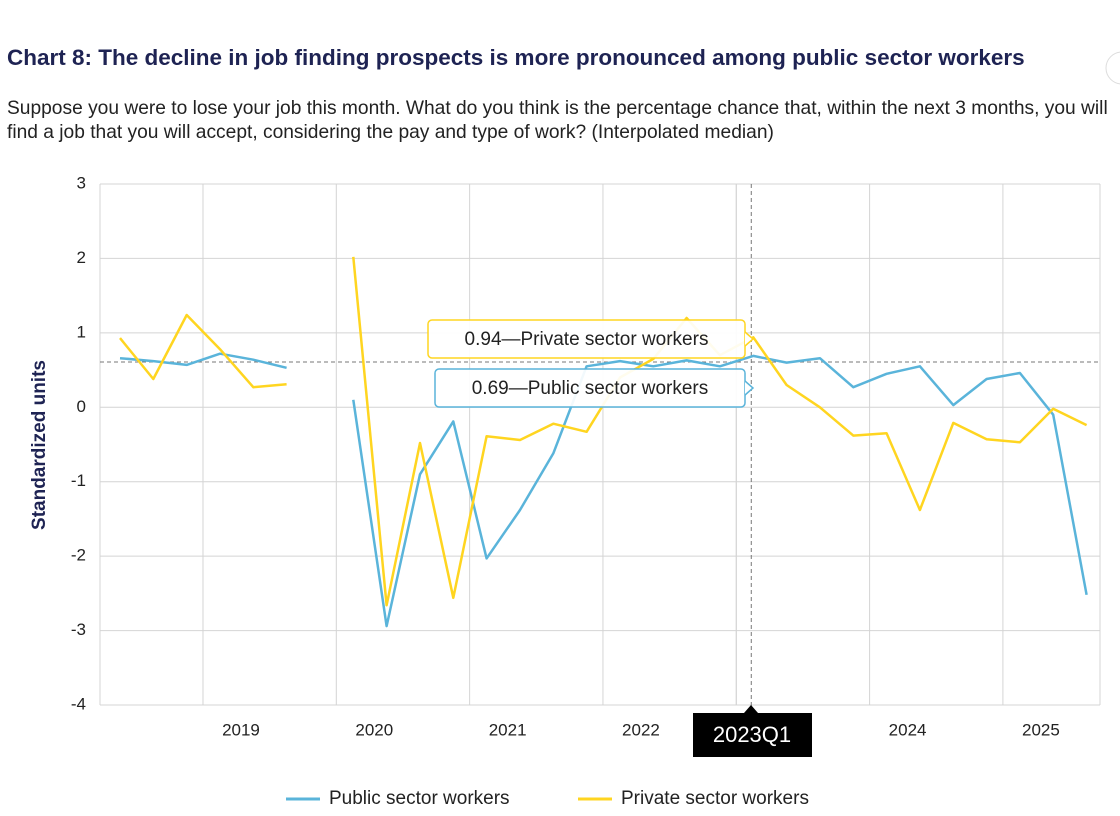 This screenshot has width=1120, height=816. I want to click on y-axis-label: Standardized units, so click(39, 445).